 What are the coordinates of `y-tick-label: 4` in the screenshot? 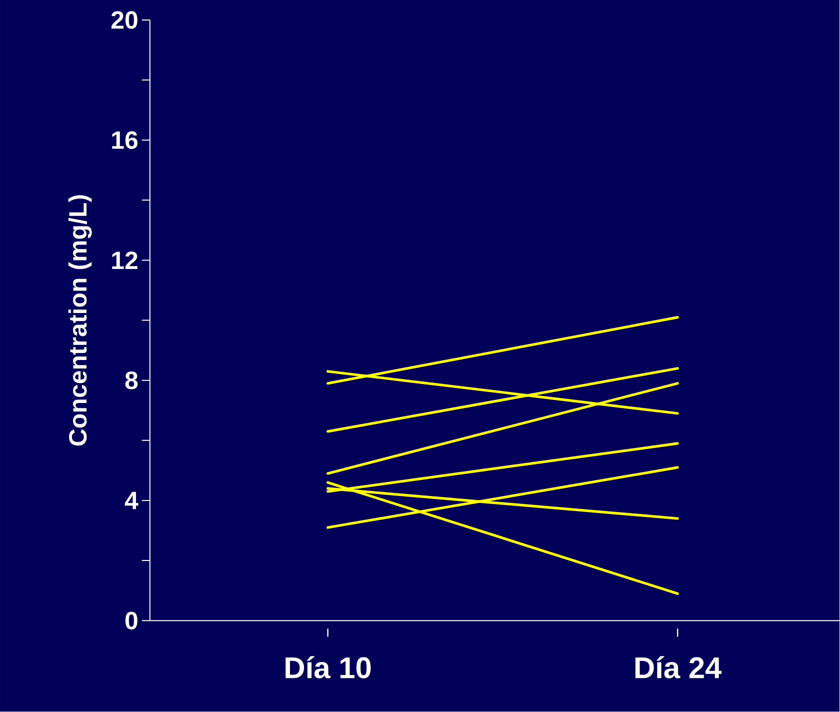 It's located at (131, 501).